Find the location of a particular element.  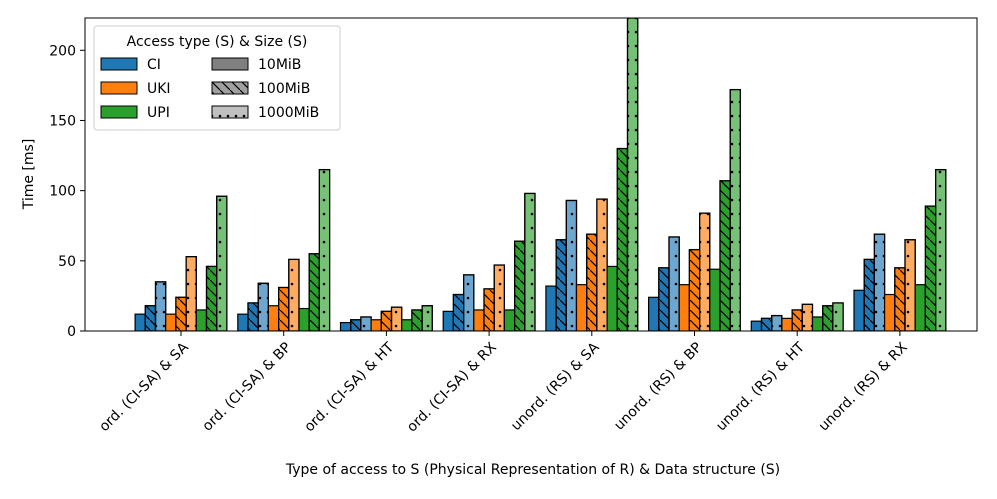

x-tick-label-unord-rs-sa: unord. (RS) & SA is located at coordinates (555, 386).